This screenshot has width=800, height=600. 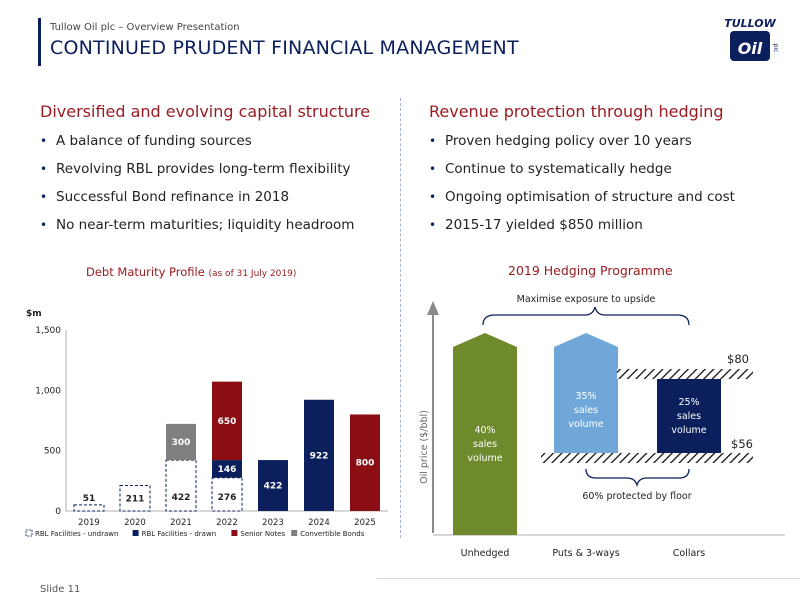 I want to click on x-tick-label: 2020, so click(x=135, y=523).